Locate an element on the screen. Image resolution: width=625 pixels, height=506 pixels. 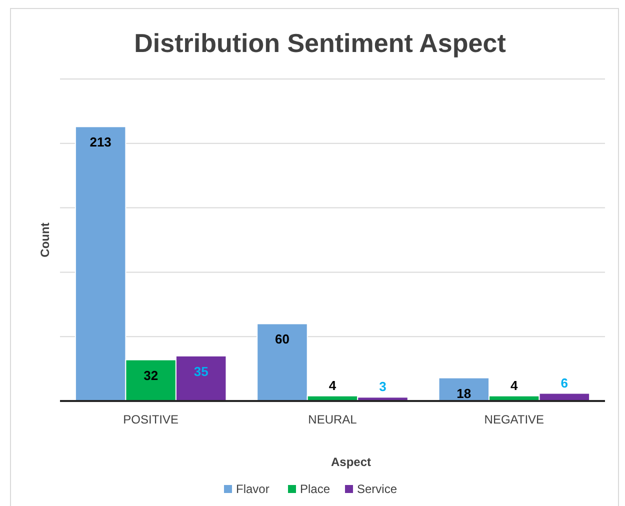
data-label: 32 is located at coordinates (151, 375).